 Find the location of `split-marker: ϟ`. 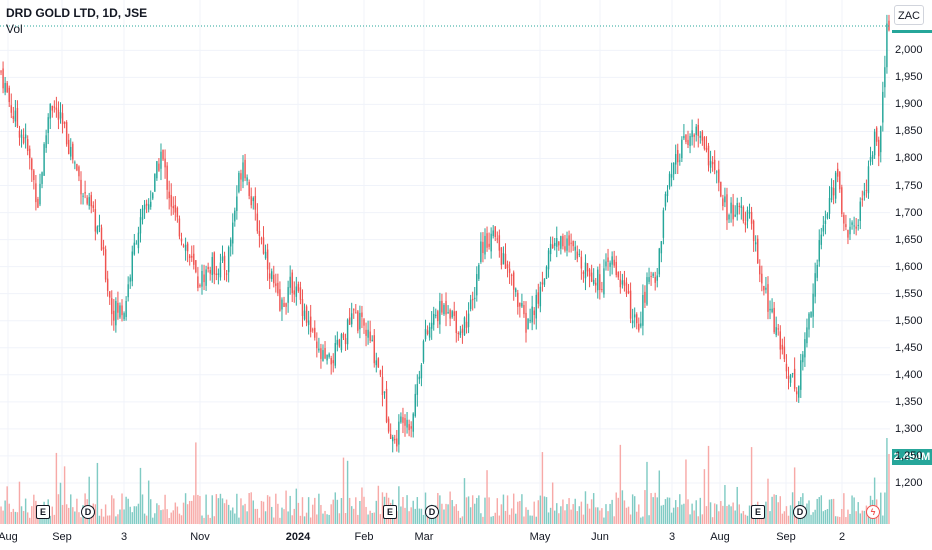

split-marker: ϟ is located at coordinates (873, 512).